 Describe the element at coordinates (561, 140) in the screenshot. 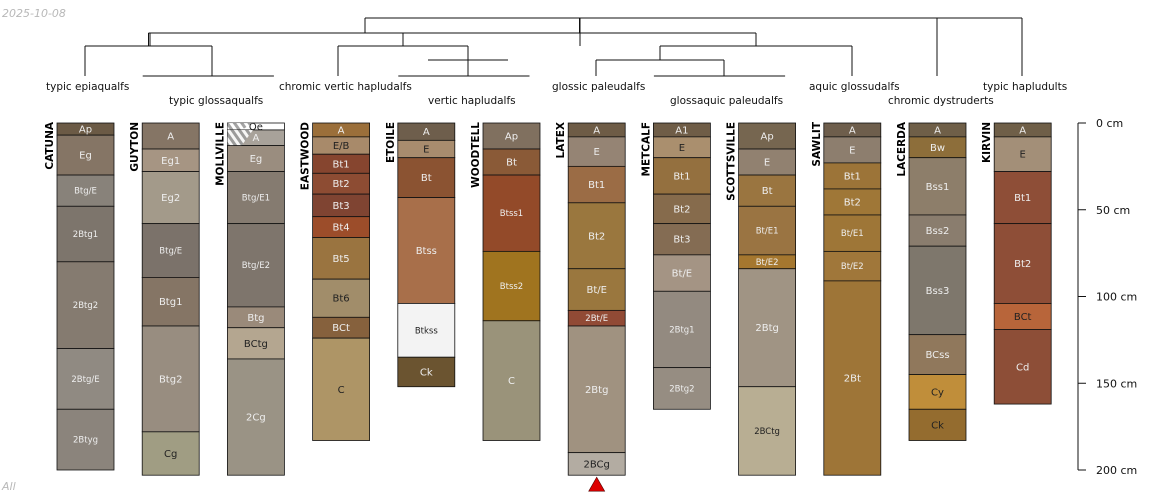

I see `profile-name: LATEX` at that location.